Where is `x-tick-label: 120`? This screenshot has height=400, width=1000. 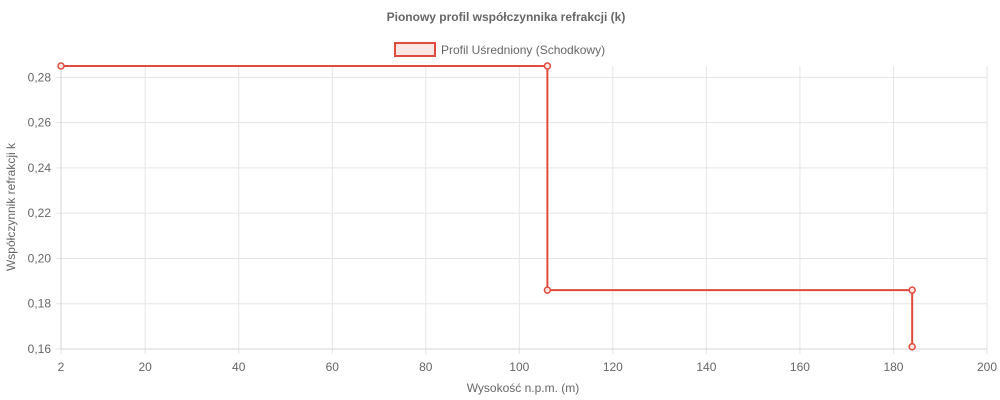 x-tick-label: 120 is located at coordinates (613, 367).